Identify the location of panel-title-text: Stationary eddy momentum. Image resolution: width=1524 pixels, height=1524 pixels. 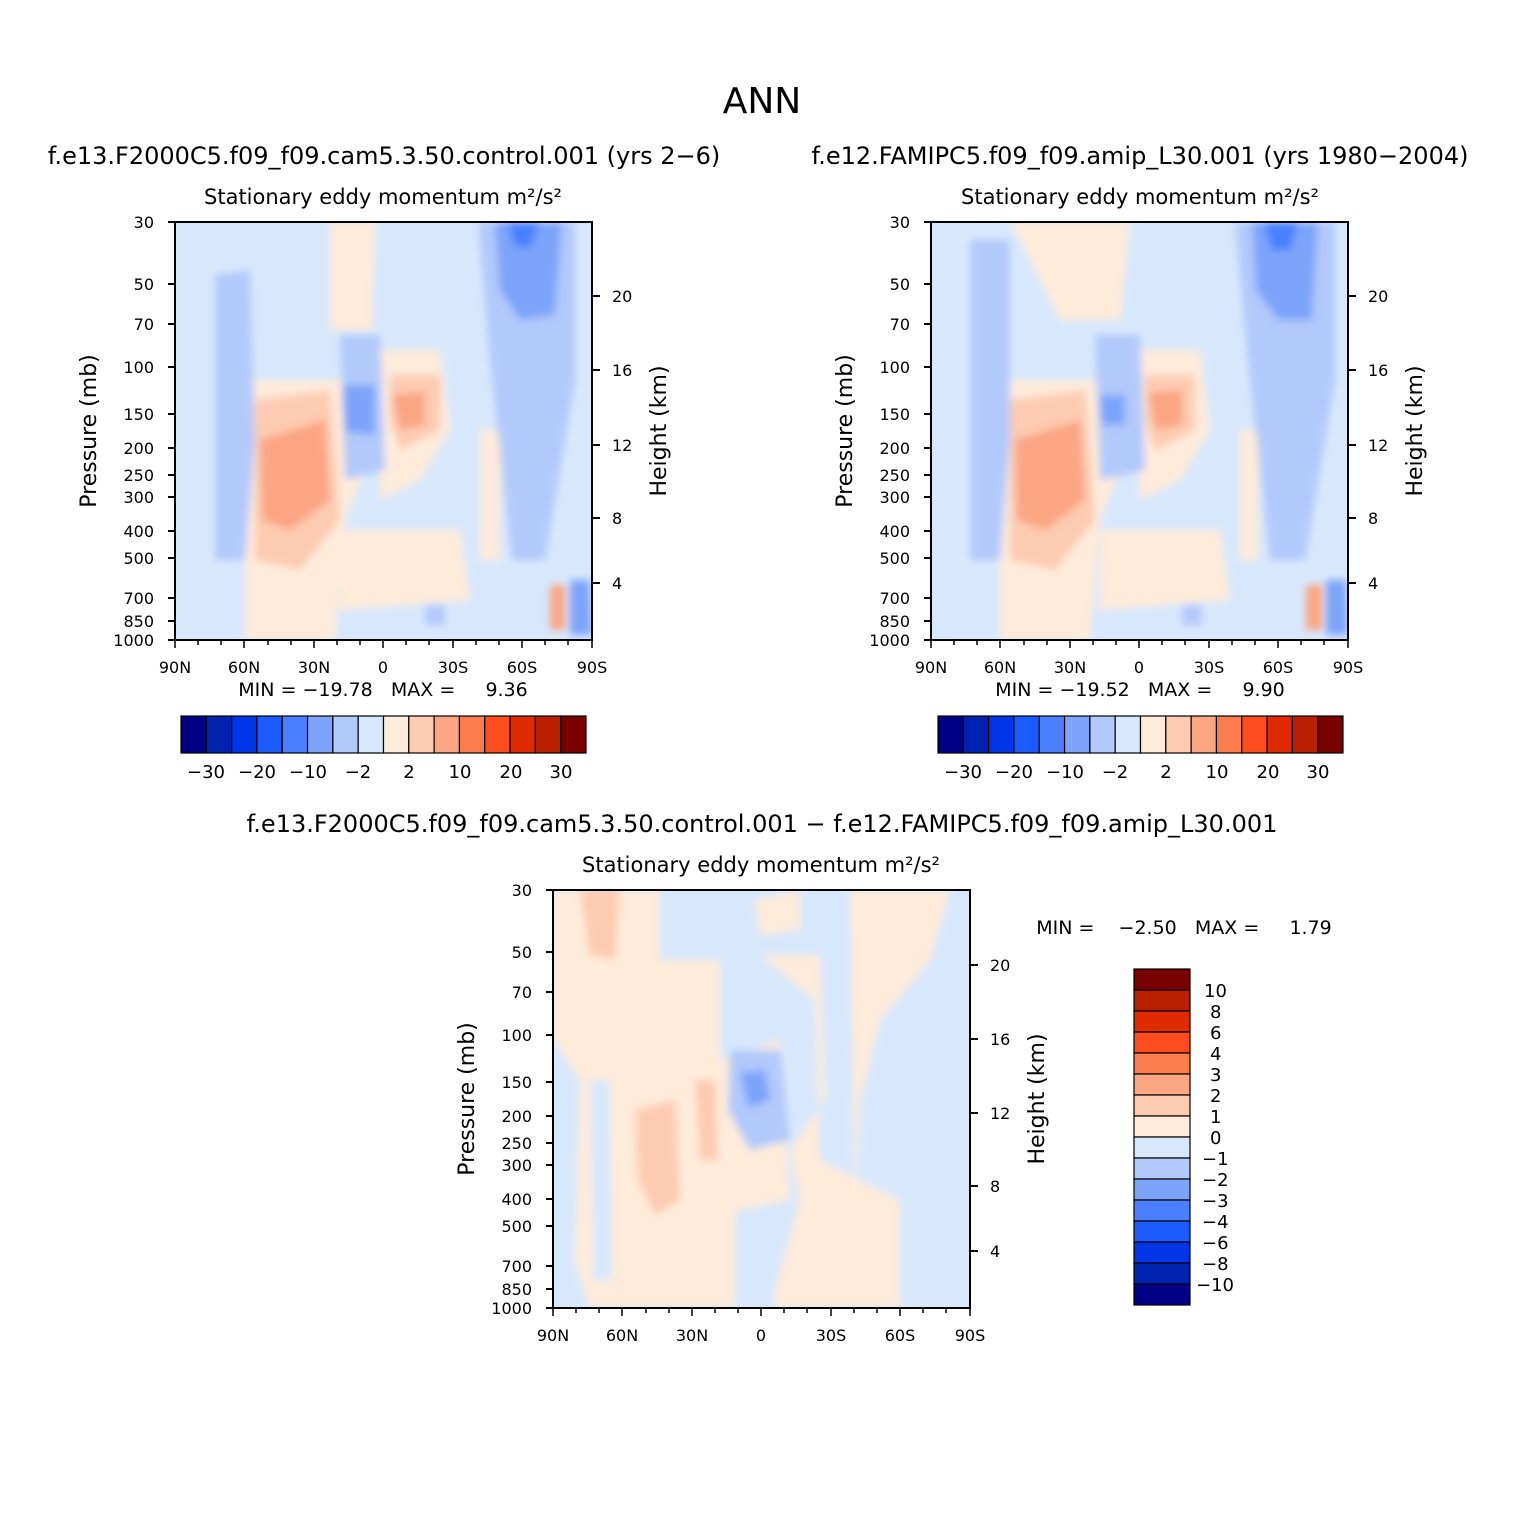
(1109, 197).